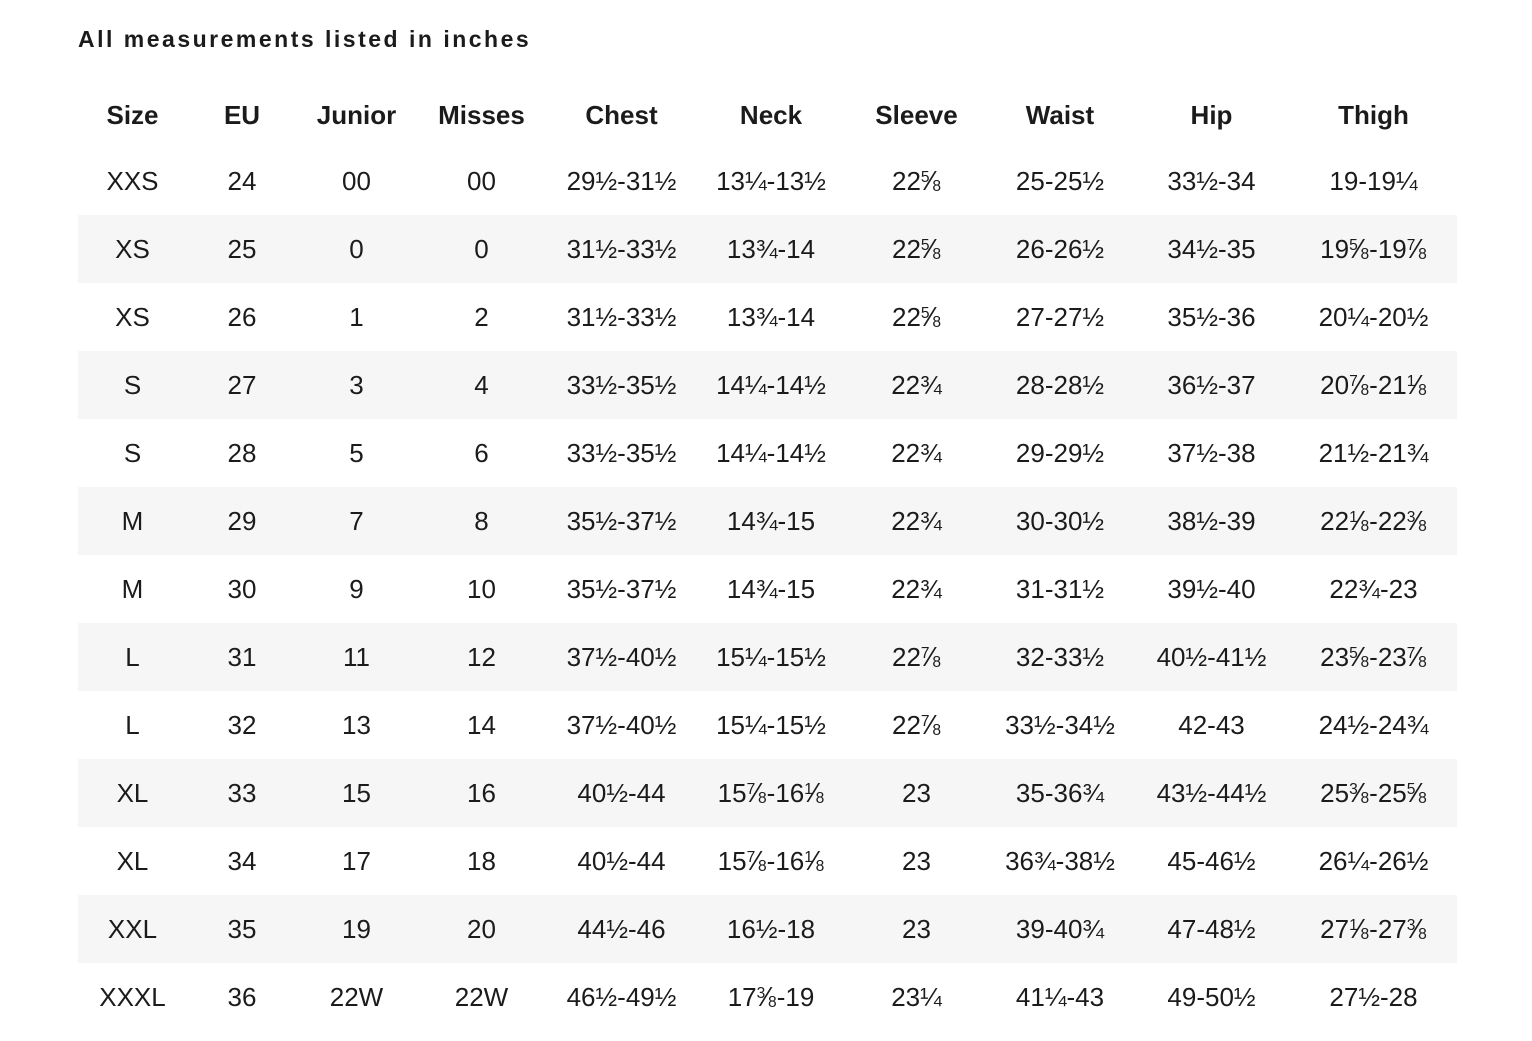  Describe the element at coordinates (621, 115) in the screenshot. I see `column-header-chest: Chest` at that location.